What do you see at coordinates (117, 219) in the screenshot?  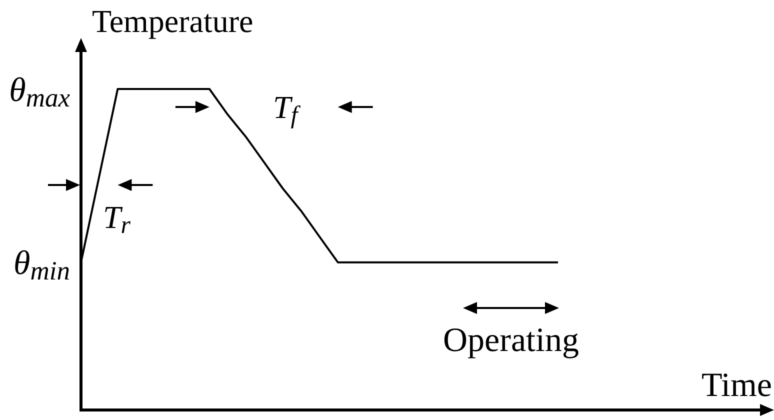 I see `annotation: T$_{r}$` at bounding box center [117, 219].